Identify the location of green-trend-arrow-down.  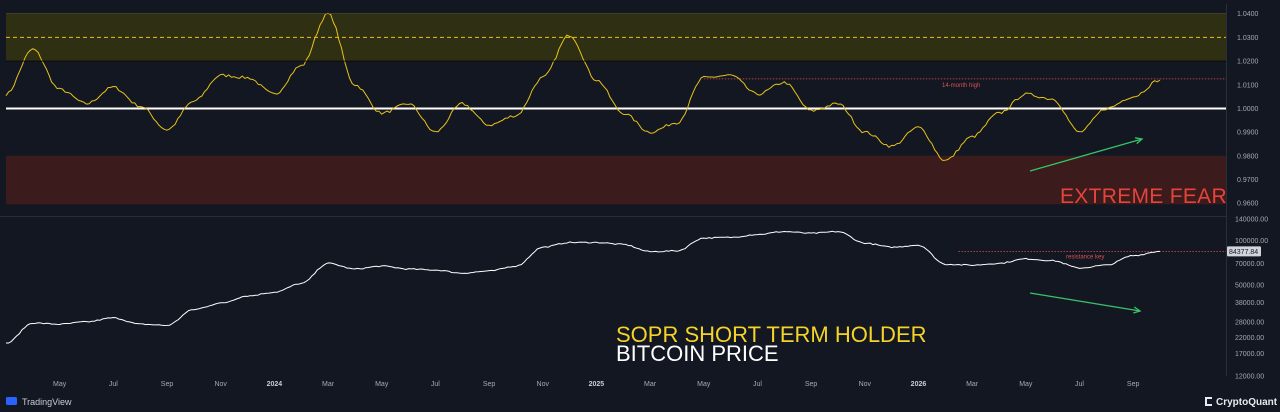
(1085, 303).